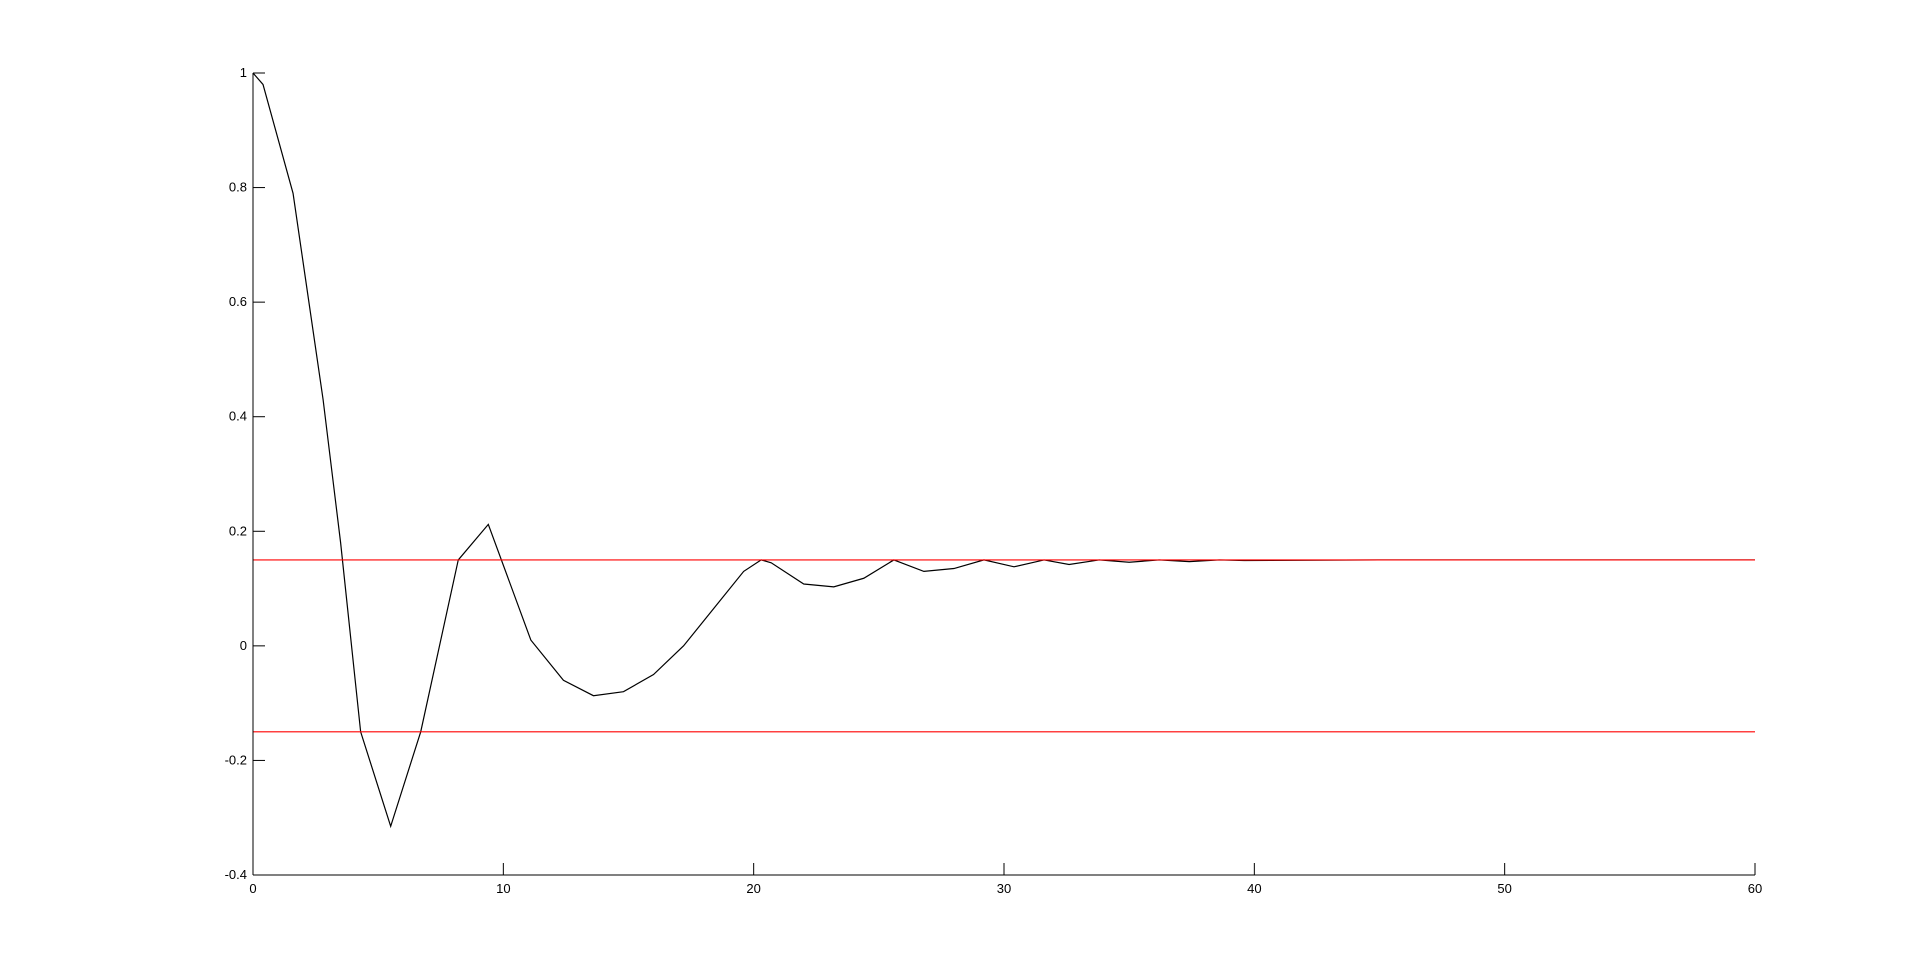  I want to click on x-tick-label: 60, so click(1755, 888).